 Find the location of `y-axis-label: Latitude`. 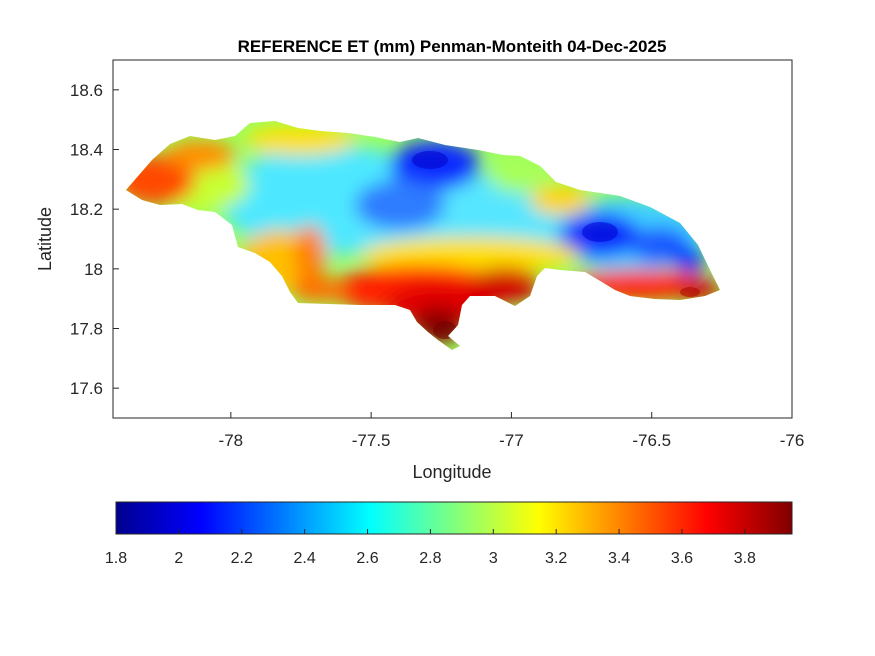

y-axis-label: Latitude is located at coordinates (45, 239).